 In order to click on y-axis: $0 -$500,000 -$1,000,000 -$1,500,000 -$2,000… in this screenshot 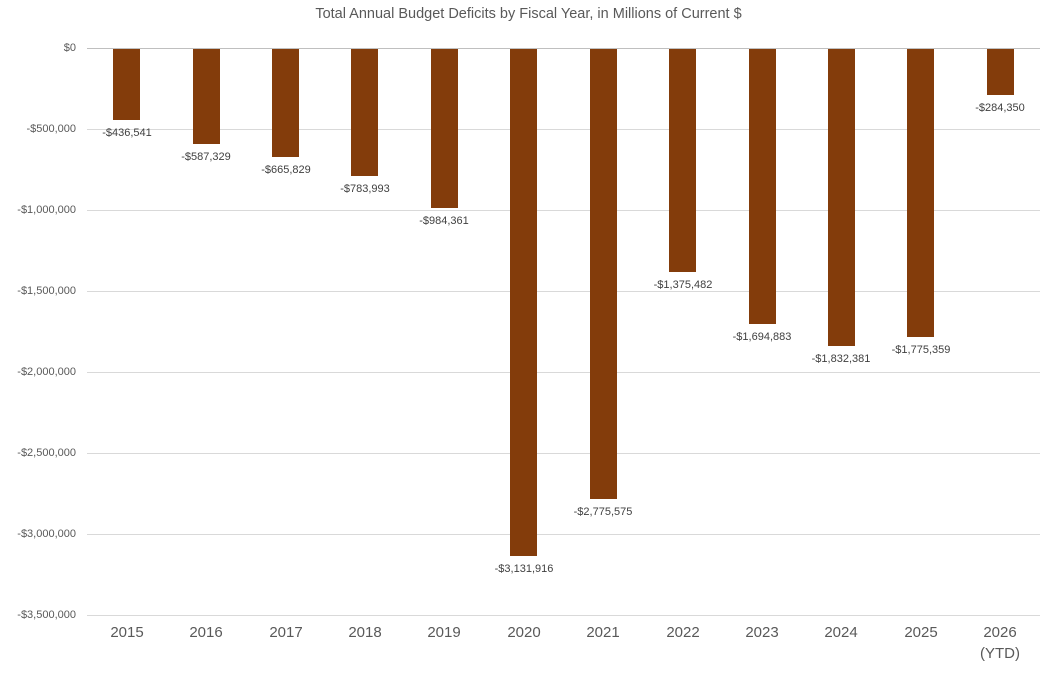, I will do `click(38, 331)`.